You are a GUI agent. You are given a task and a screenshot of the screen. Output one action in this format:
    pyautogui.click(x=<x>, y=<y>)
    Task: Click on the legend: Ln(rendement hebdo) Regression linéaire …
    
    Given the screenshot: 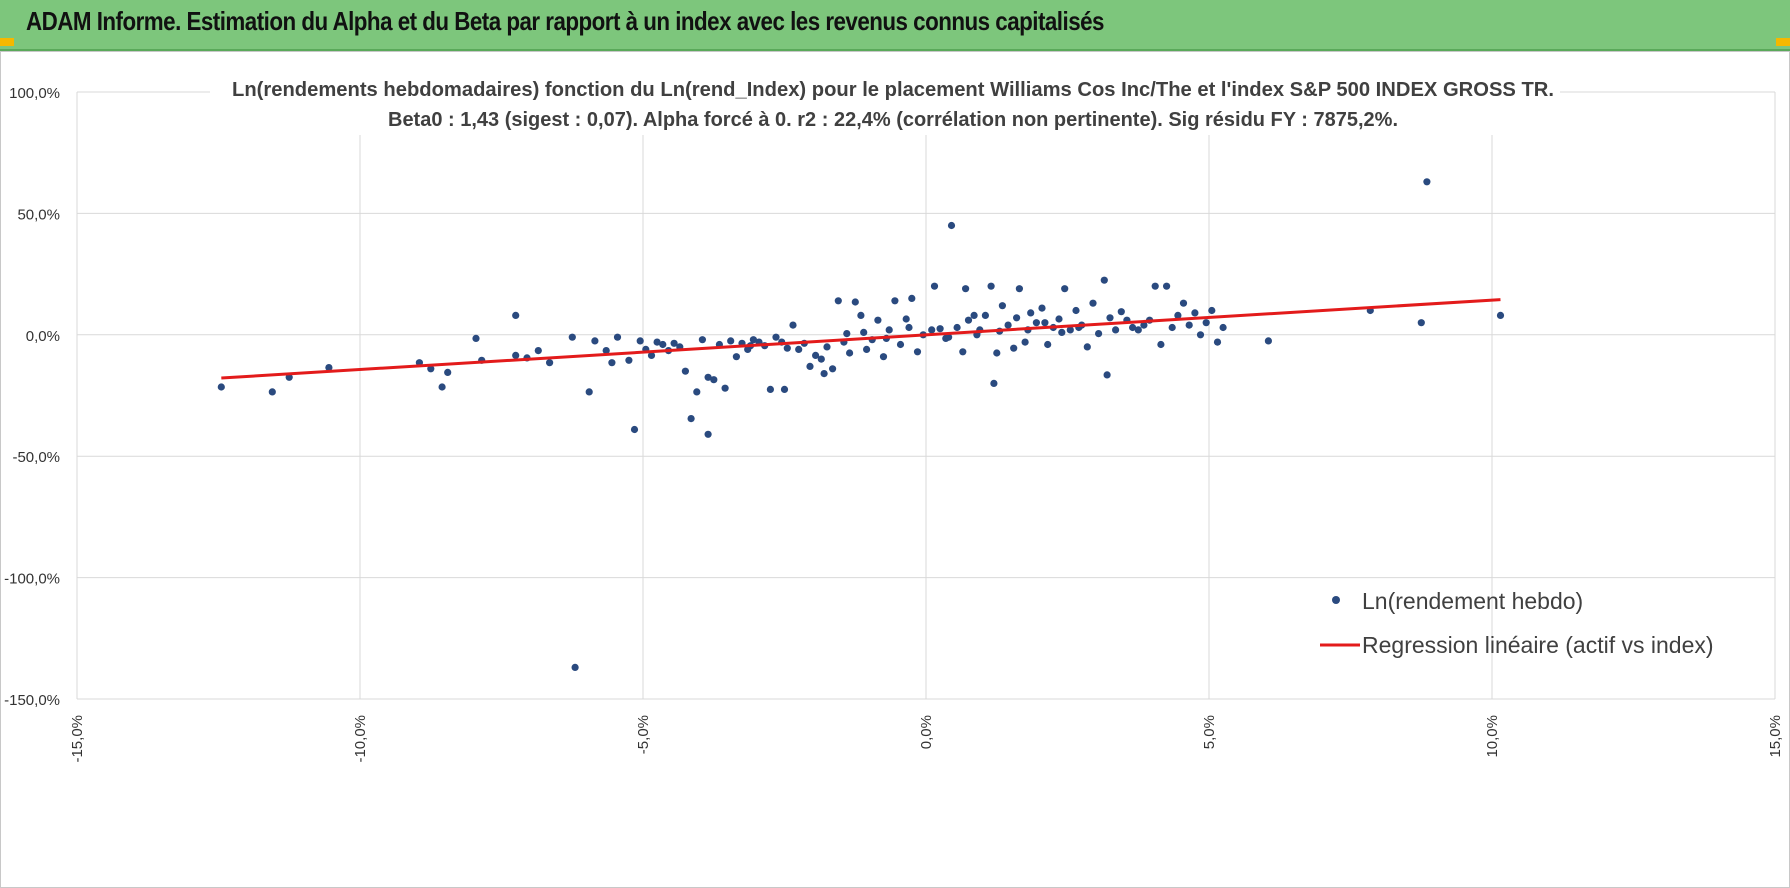 What is the action you would take?
    pyautogui.click(x=1517, y=623)
    